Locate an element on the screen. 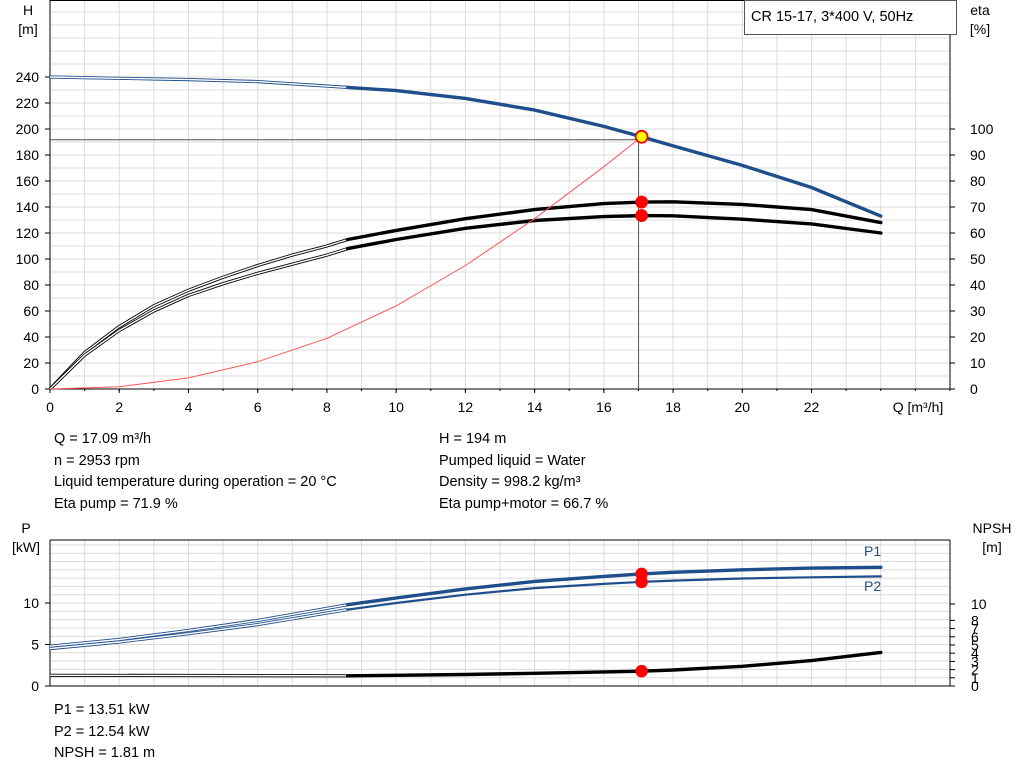 The width and height of the screenshot is (1024, 781). y-right-axis-unit: [%] is located at coordinates (980, 29).